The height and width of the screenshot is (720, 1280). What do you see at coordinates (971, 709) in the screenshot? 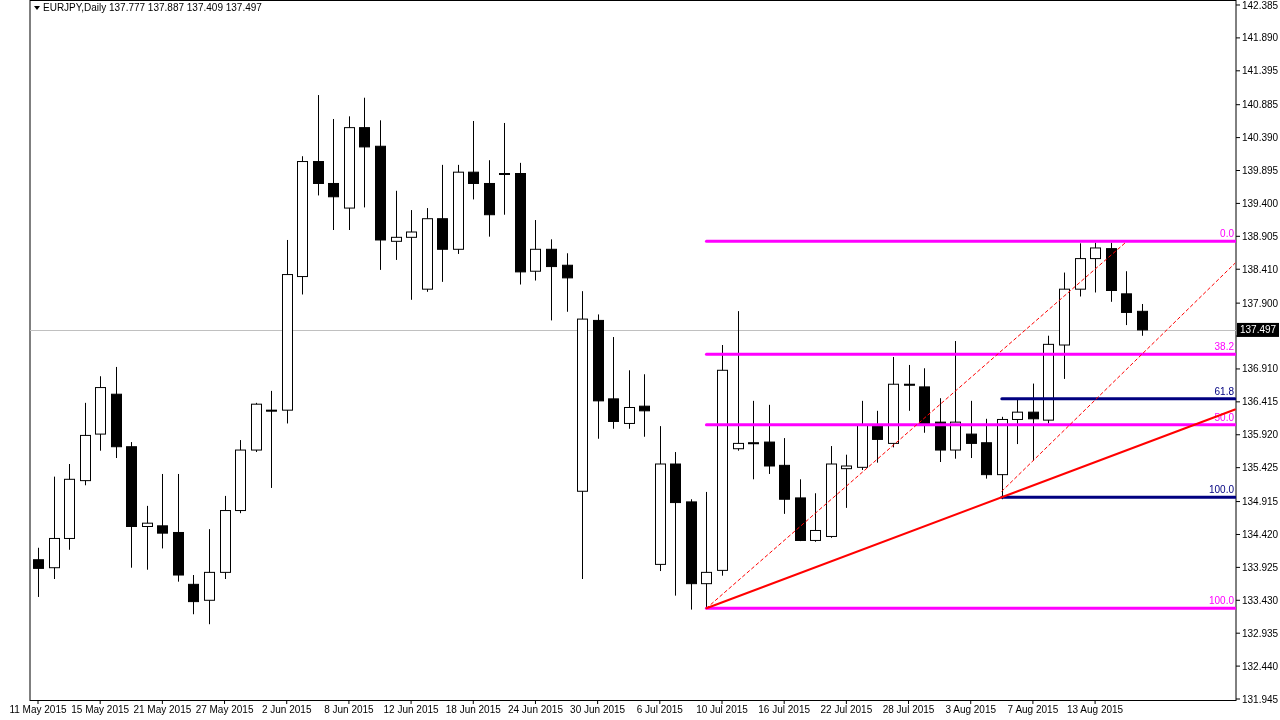
I see `x-tick-label: 3 Aug 2015` at bounding box center [971, 709].